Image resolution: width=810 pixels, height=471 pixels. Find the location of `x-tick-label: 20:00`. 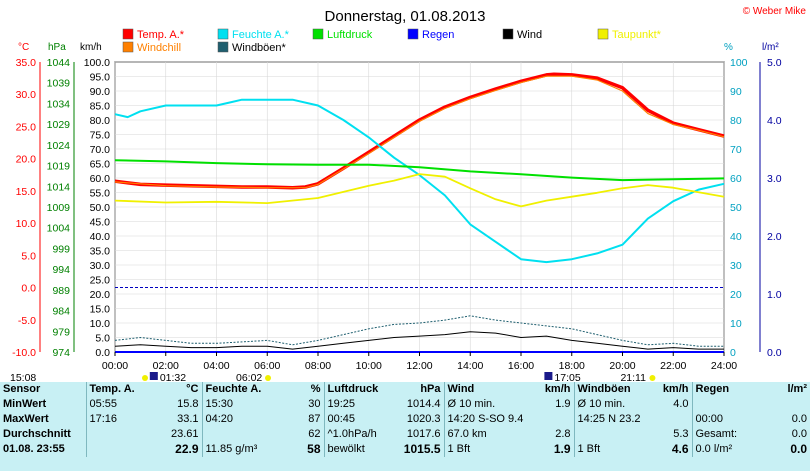

x-tick-label: 20:00 is located at coordinates (622, 366).